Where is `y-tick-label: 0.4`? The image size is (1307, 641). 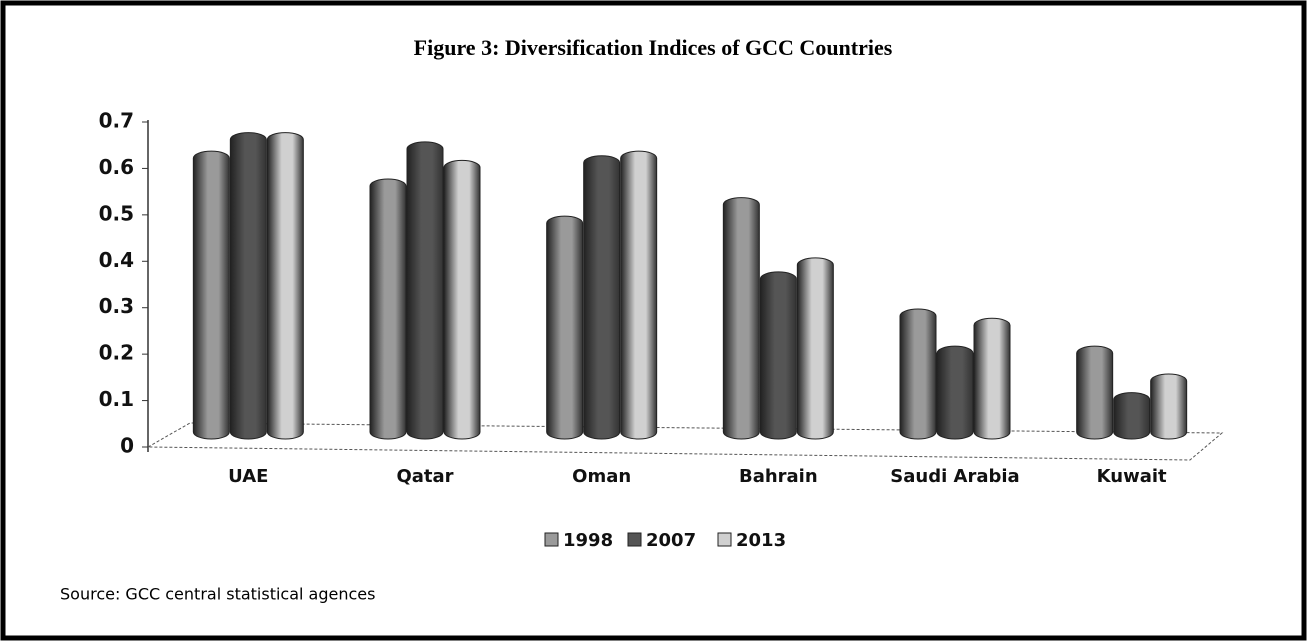
y-tick-label: 0.4 is located at coordinates (116, 260).